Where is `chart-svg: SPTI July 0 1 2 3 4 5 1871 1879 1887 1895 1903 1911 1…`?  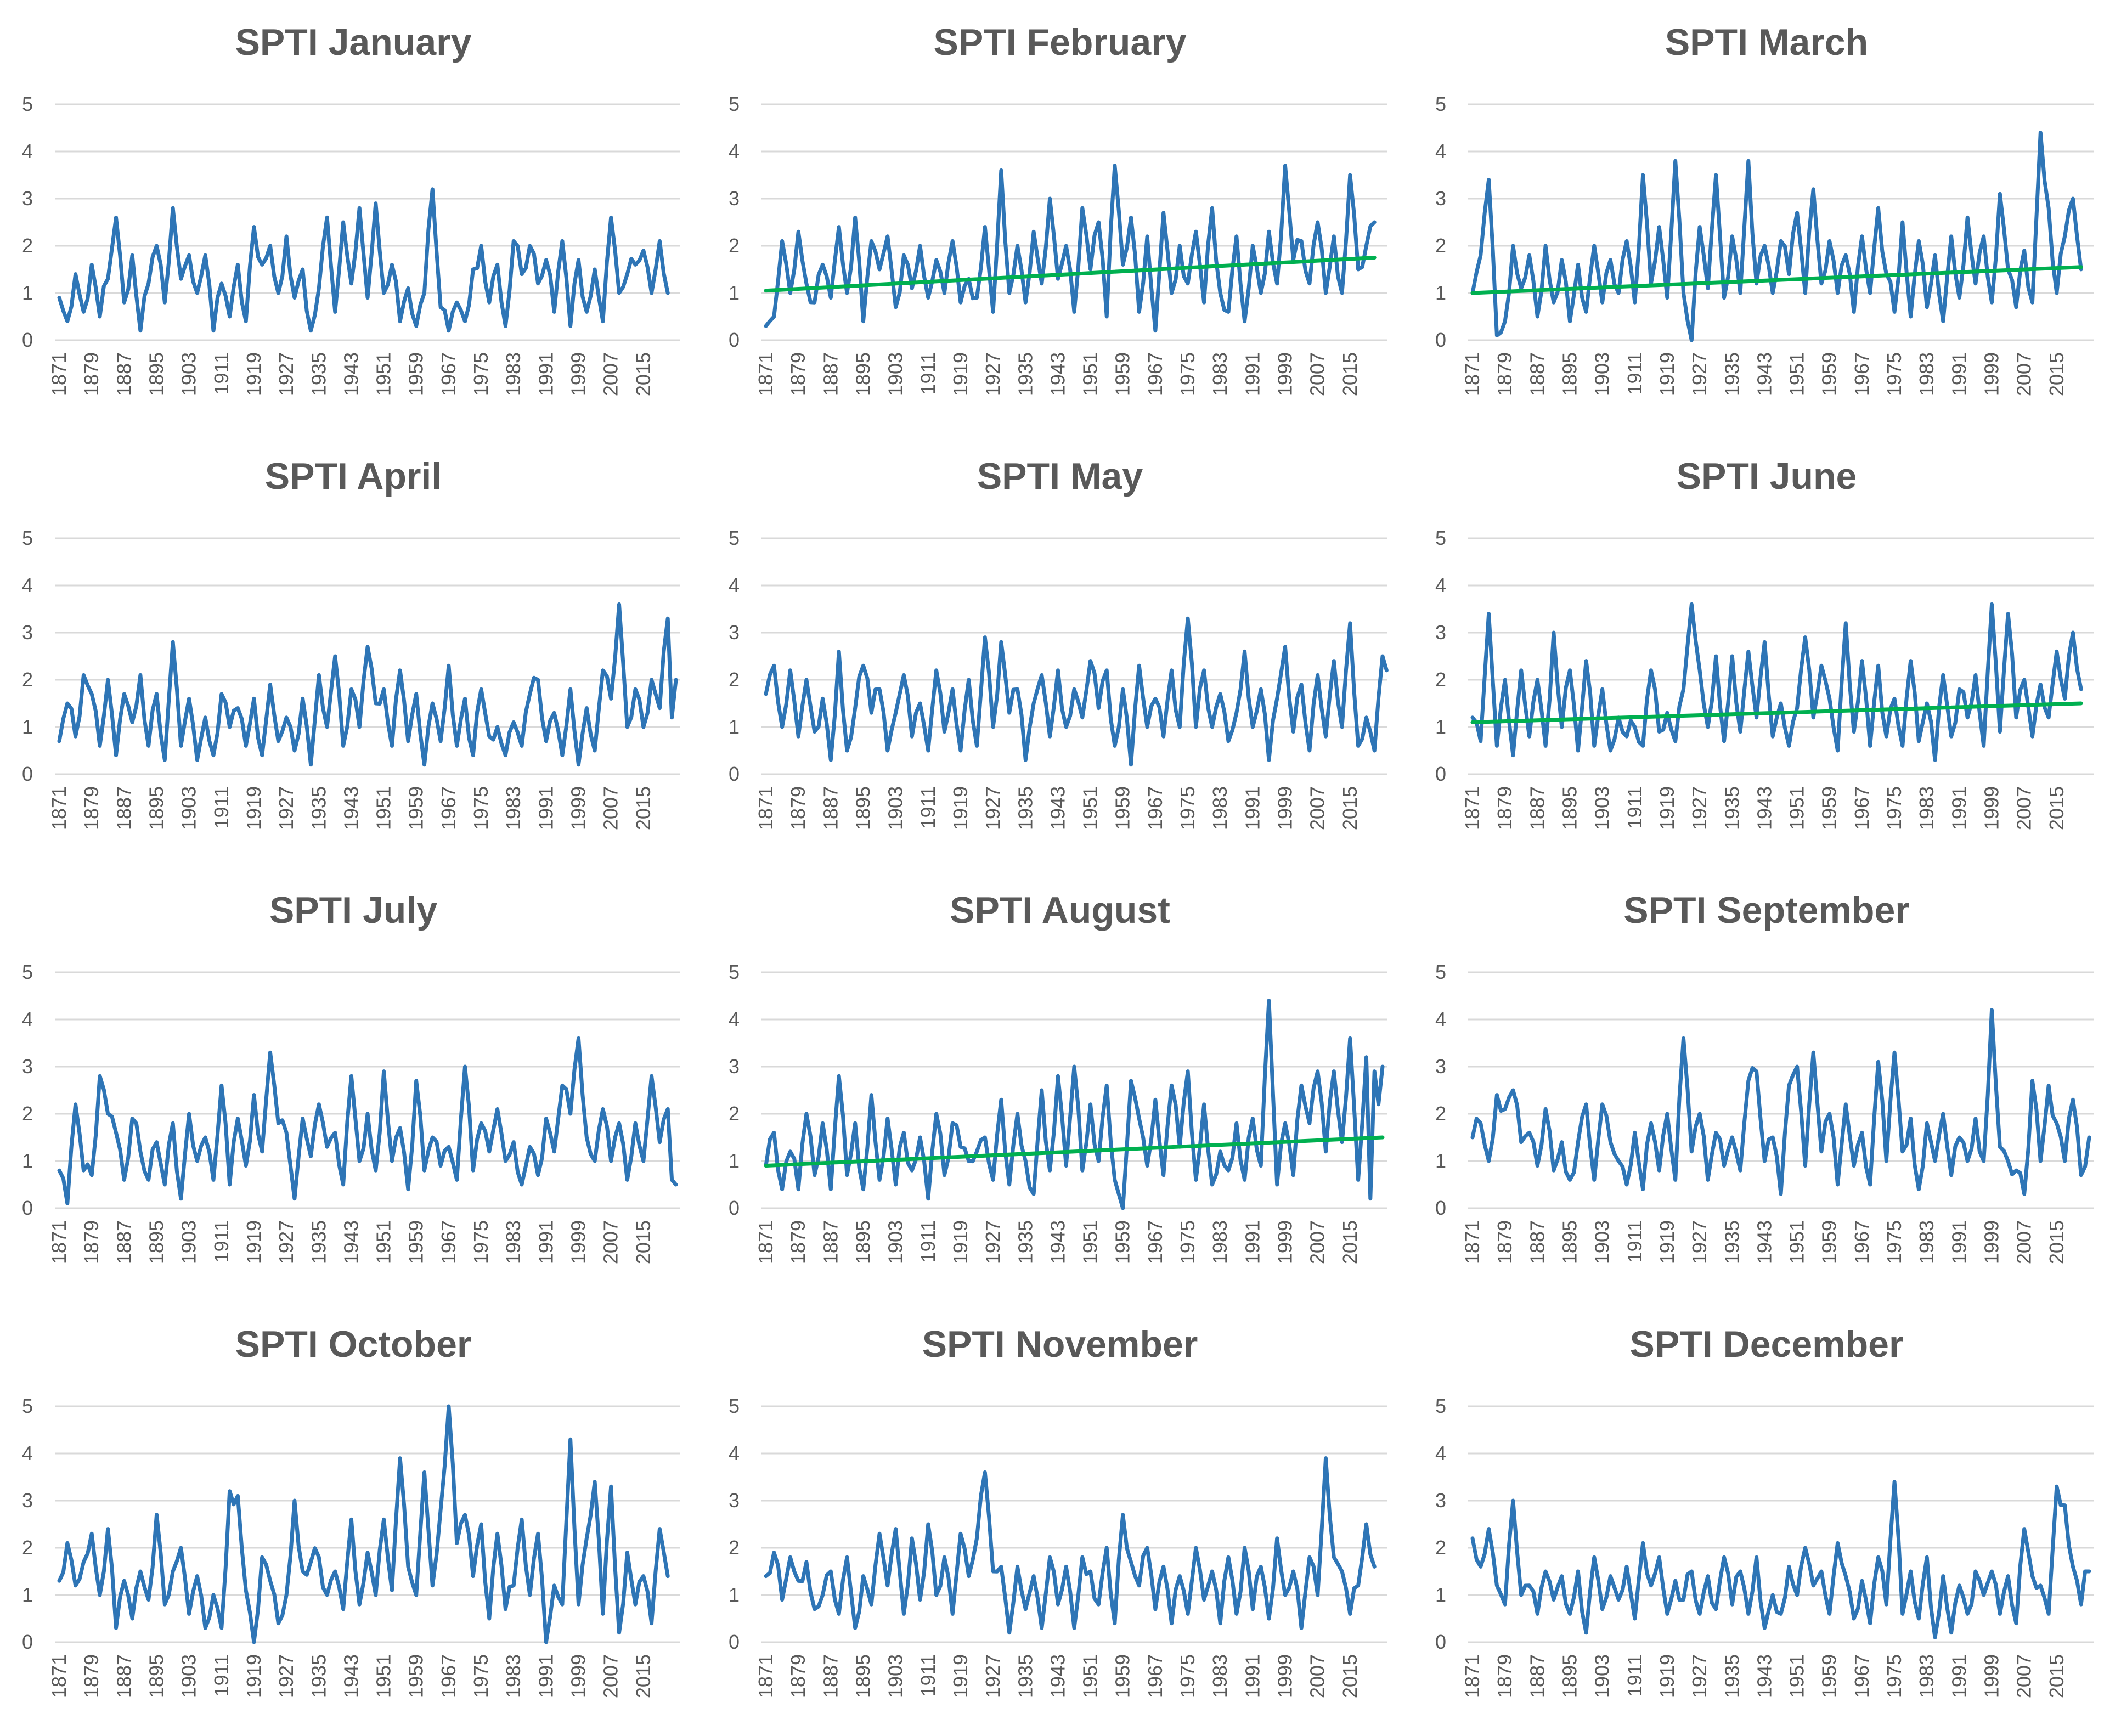 chart-svg: SPTI July 0 1 2 3 4 5 1871 1879 1887 1895 1903 1911 1… is located at coordinates (351, 1076).